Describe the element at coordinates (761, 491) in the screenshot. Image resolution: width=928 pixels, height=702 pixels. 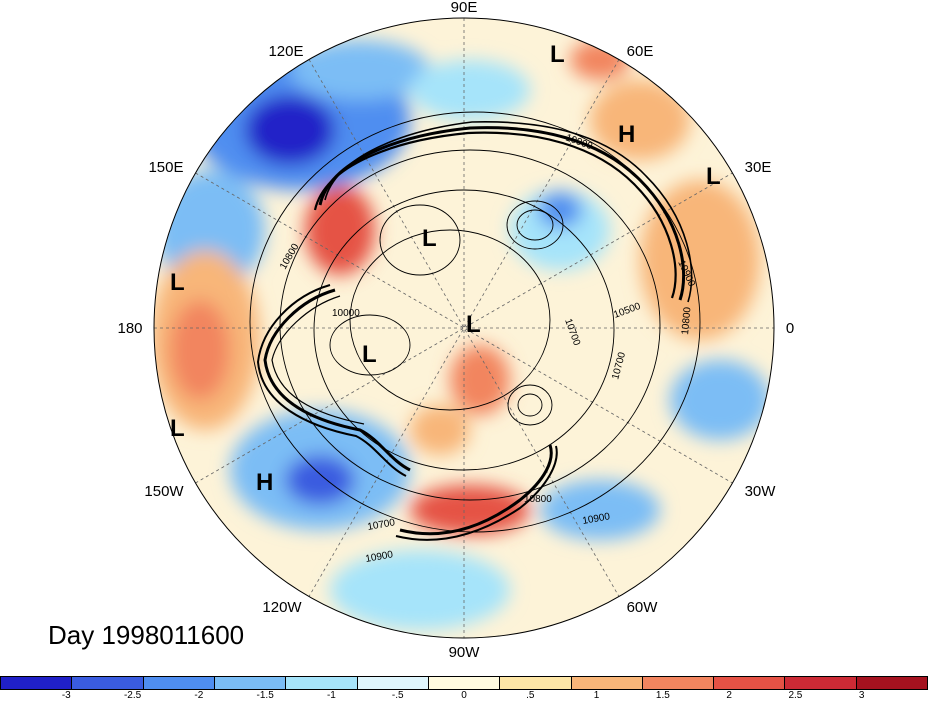
I see `lon-label-30w: 30W` at that location.